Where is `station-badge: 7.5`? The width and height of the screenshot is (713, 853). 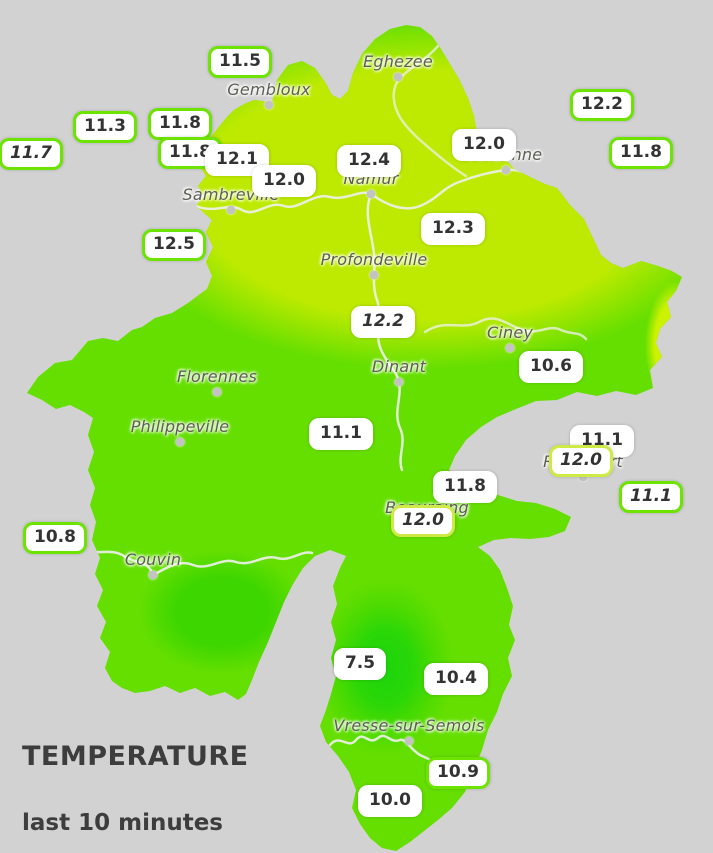 station-badge: 7.5 is located at coordinates (360, 664).